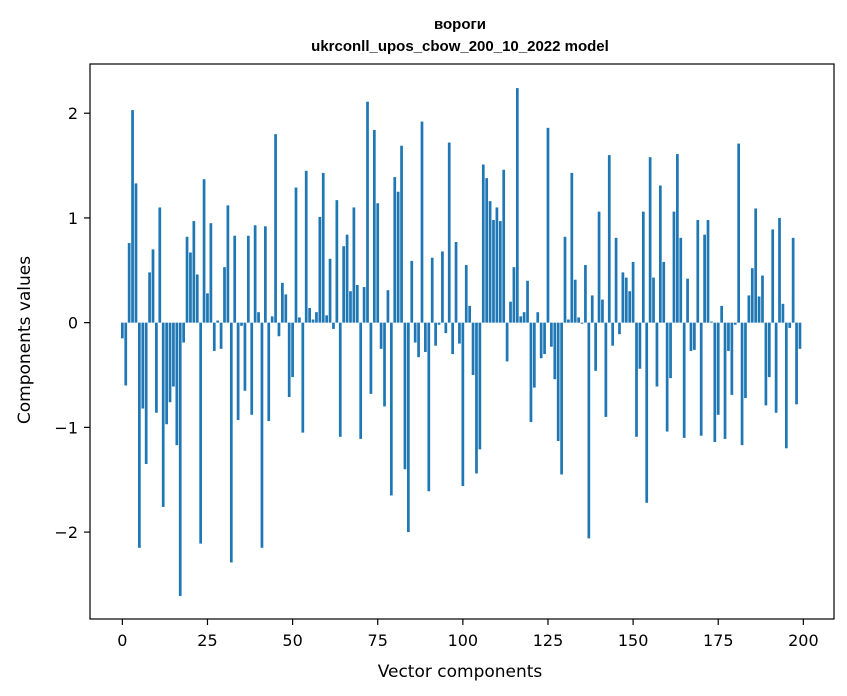  I want to click on y-tick-label: 1, so click(73, 218).